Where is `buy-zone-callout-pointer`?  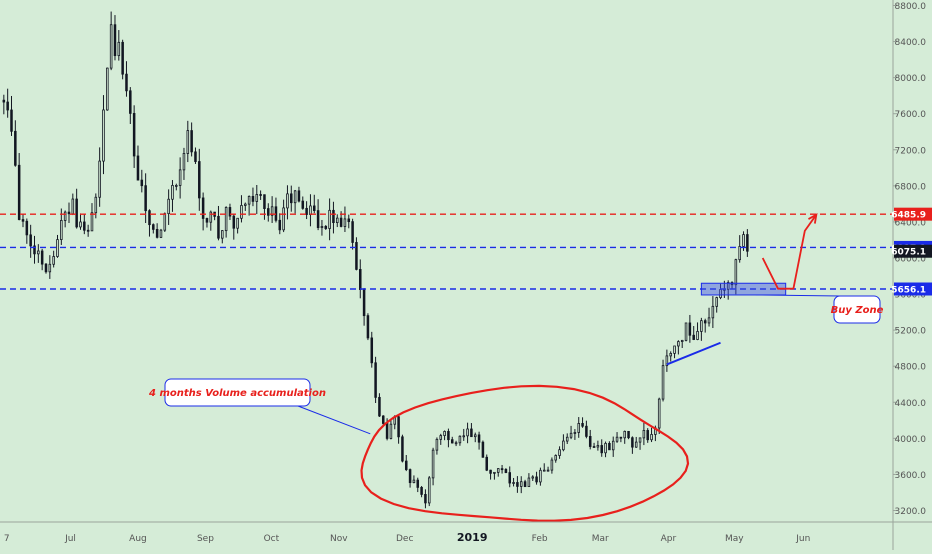 buy-zone-callout-pointer is located at coordinates (798, 295).